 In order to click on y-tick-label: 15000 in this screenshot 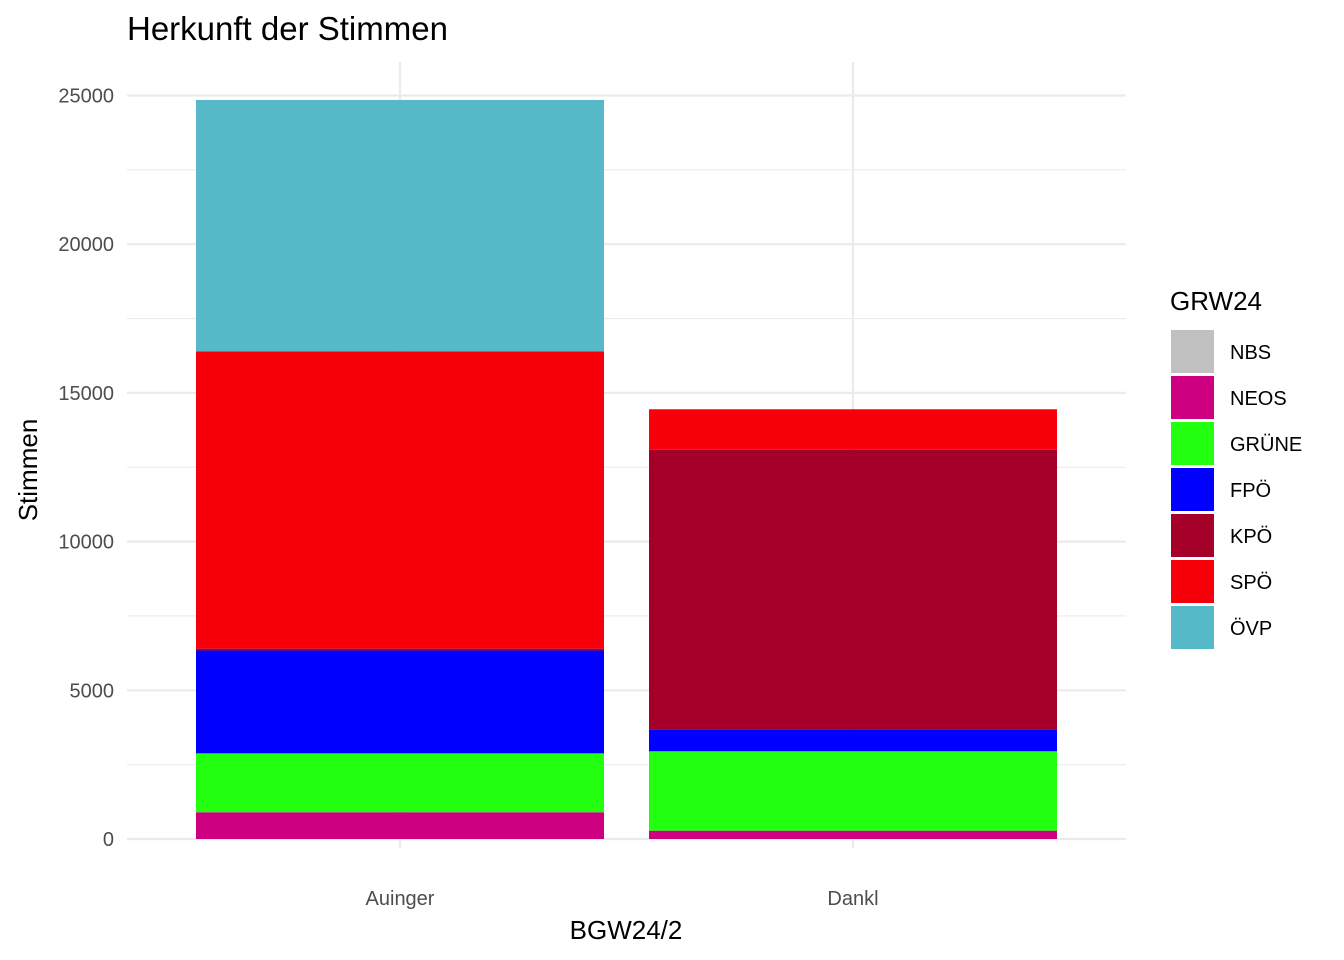, I will do `click(86, 394)`.